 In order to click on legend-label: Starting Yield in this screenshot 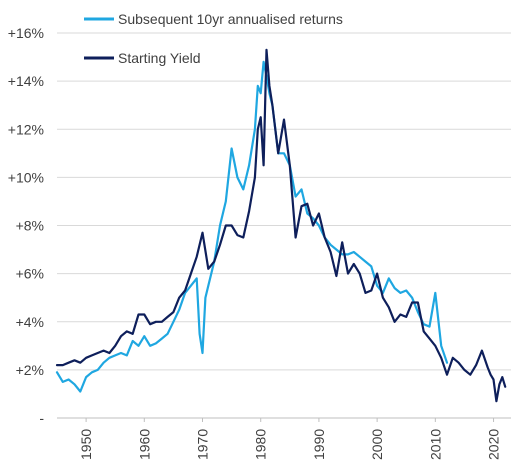, I will do `click(159, 58)`.